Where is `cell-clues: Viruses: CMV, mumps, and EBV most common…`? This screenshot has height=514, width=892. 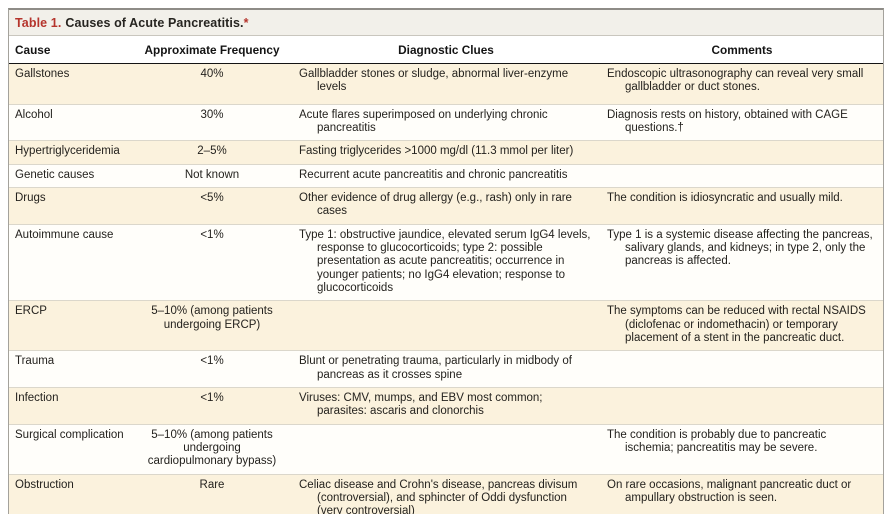 cell-clues: Viruses: CMV, mumps, and EBV most common… is located at coordinates (421, 404).